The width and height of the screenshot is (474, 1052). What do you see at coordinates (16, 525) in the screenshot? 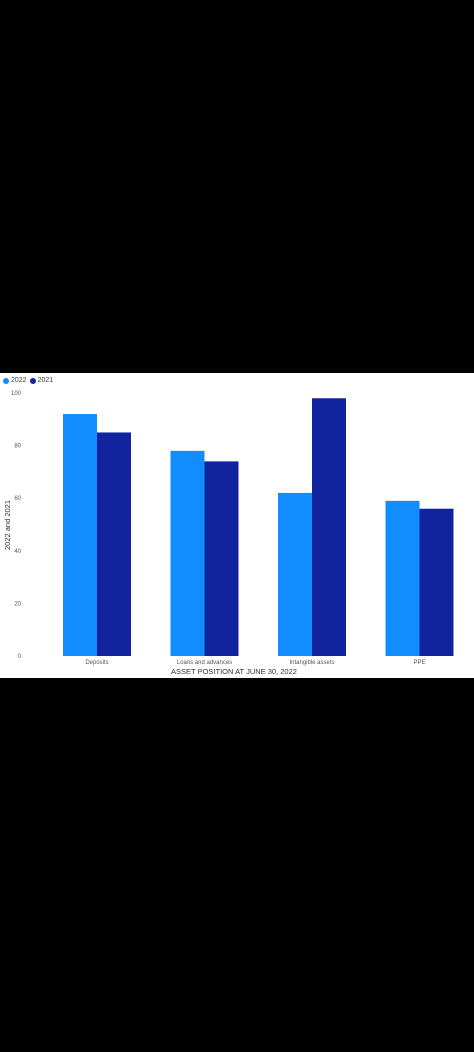
I see `y-axis-ticks: 0 20 40 60 80 100` at bounding box center [16, 525].